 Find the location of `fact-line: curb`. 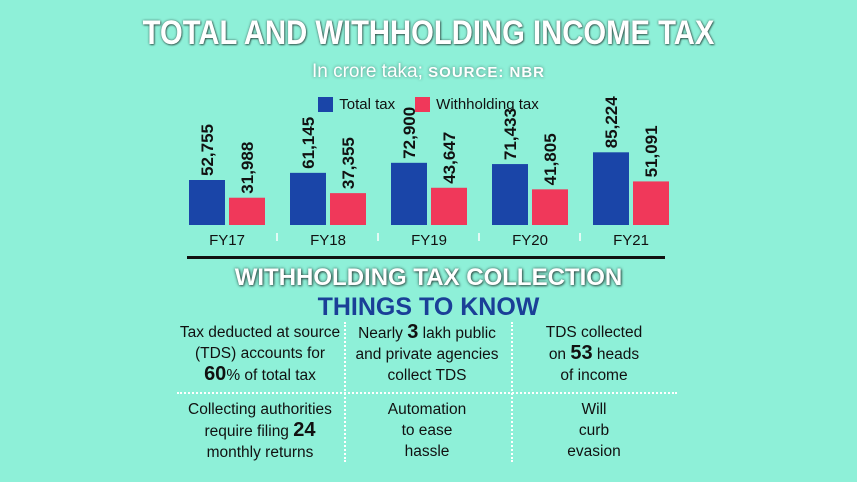

fact-line: curb is located at coordinates (594, 430).